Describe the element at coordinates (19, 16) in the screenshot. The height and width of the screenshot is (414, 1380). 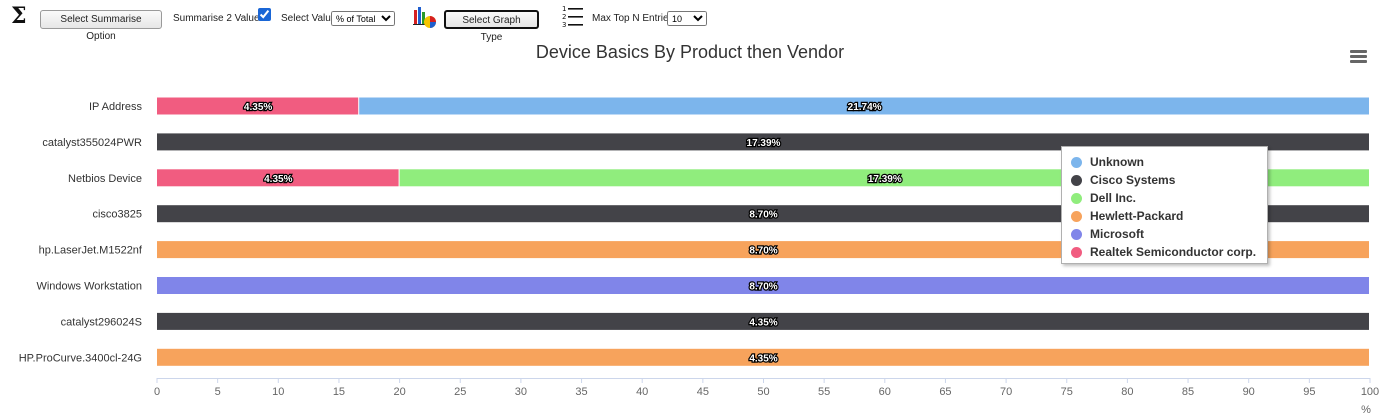
I see `sigma-icon: Σ` at that location.